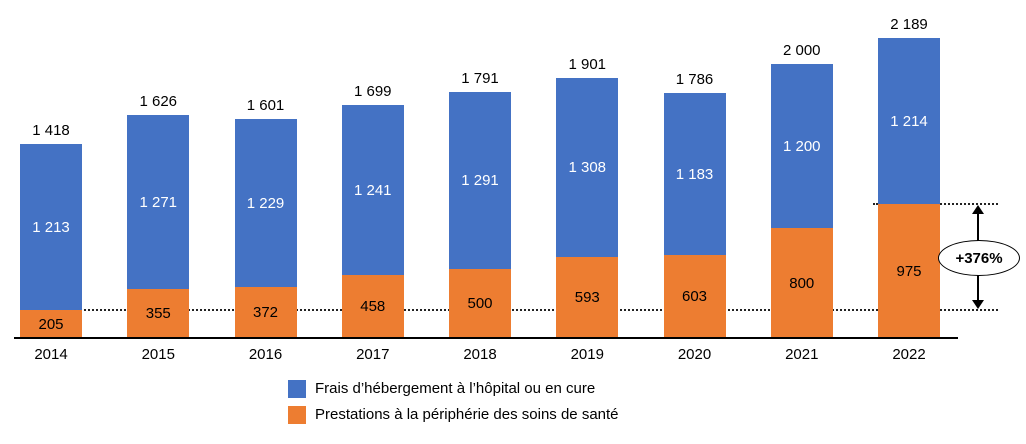 The image size is (1026, 444). I want to click on x-axis-label-2014: 2014, so click(51, 354).